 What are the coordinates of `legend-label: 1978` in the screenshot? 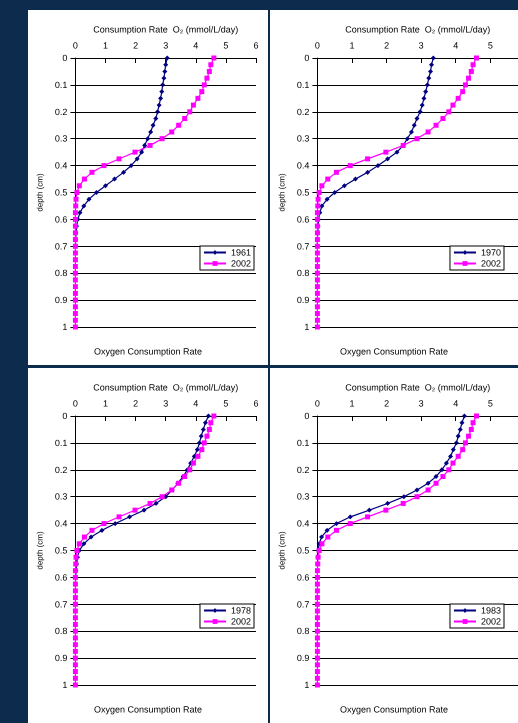 It's located at (241, 611).